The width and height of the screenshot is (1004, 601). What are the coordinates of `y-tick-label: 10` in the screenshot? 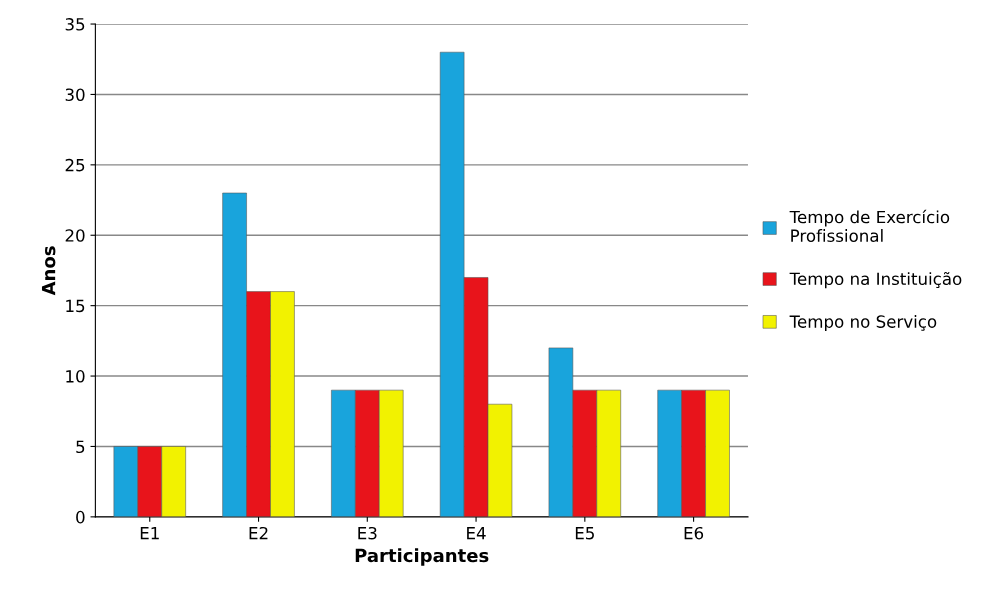 It's located at (75, 376).